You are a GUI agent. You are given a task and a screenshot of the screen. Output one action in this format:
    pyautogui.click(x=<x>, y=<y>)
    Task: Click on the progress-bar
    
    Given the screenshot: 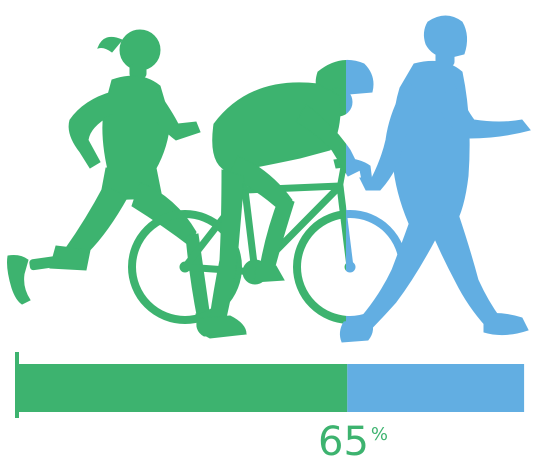 What is the action you would take?
    pyautogui.click(x=270, y=385)
    